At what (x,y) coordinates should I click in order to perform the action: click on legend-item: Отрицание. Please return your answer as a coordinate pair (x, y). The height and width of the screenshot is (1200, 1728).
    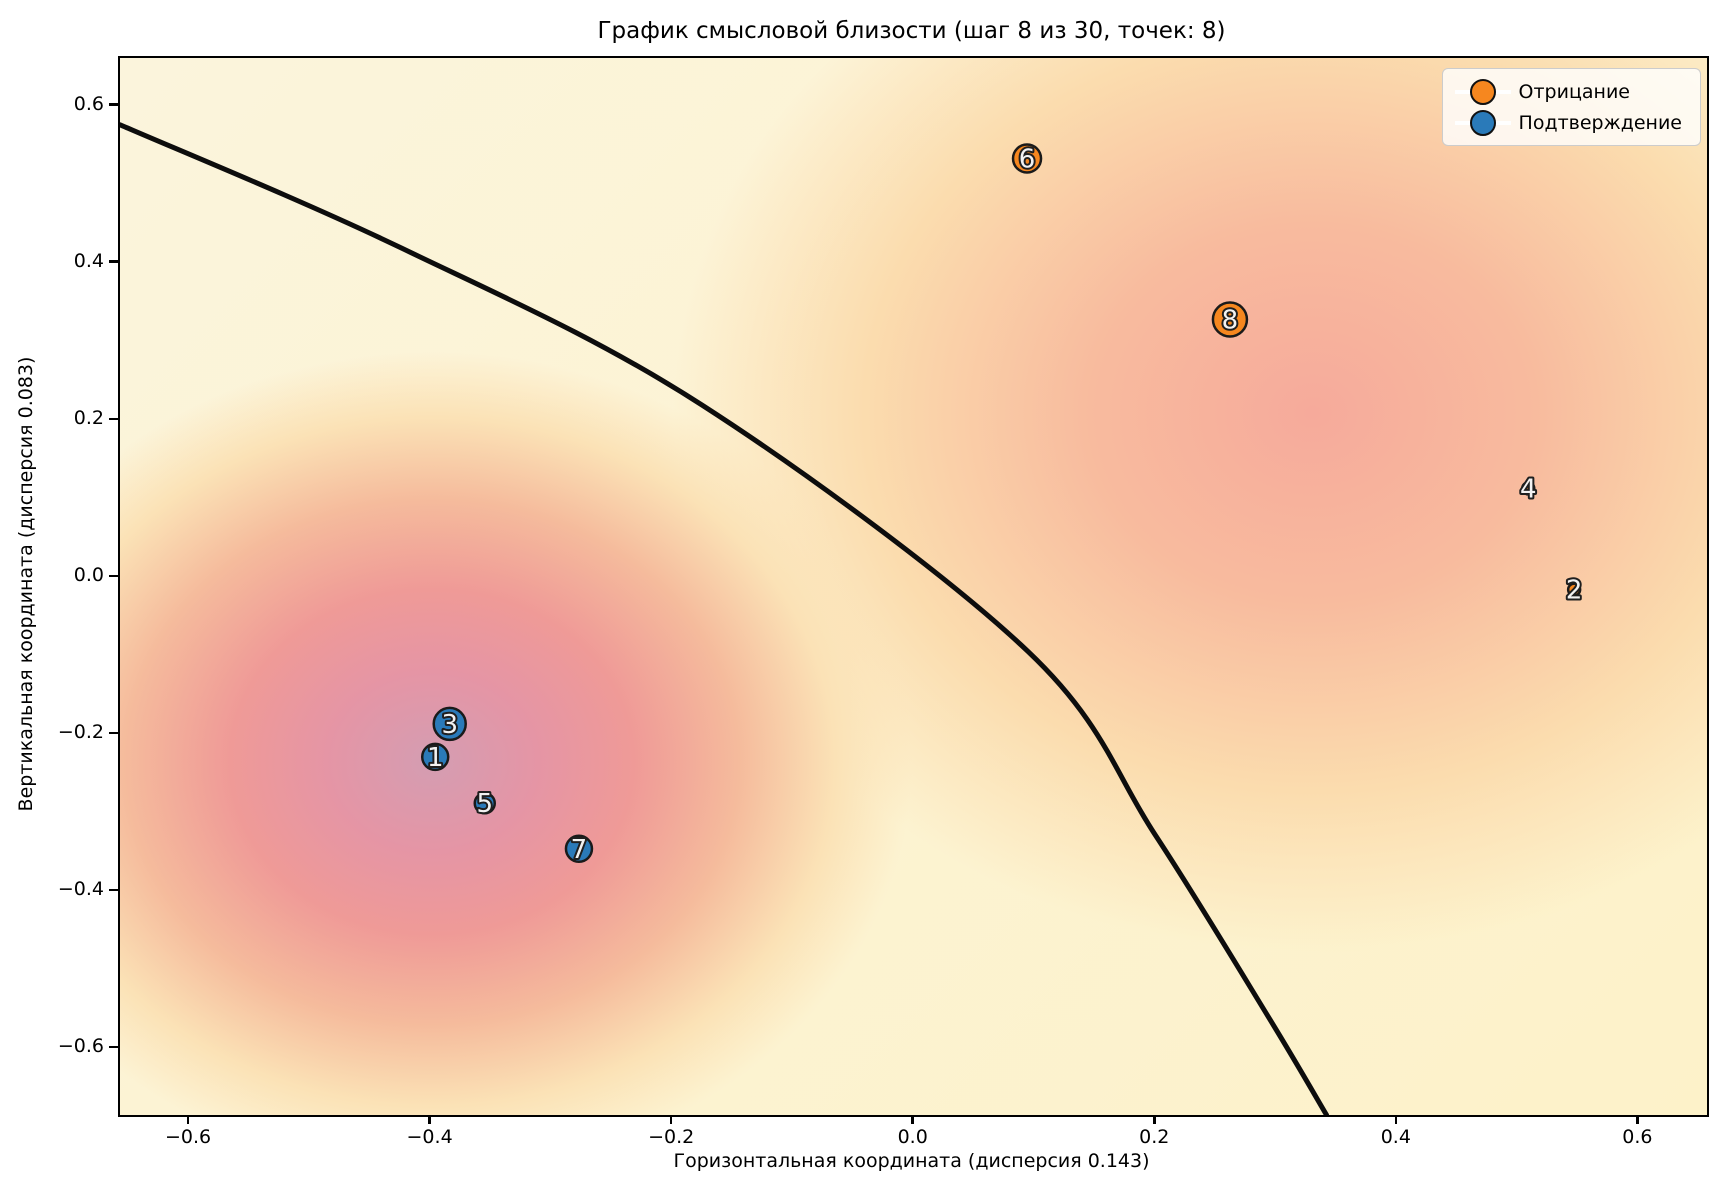
    Looking at the image, I should click on (1568, 91).